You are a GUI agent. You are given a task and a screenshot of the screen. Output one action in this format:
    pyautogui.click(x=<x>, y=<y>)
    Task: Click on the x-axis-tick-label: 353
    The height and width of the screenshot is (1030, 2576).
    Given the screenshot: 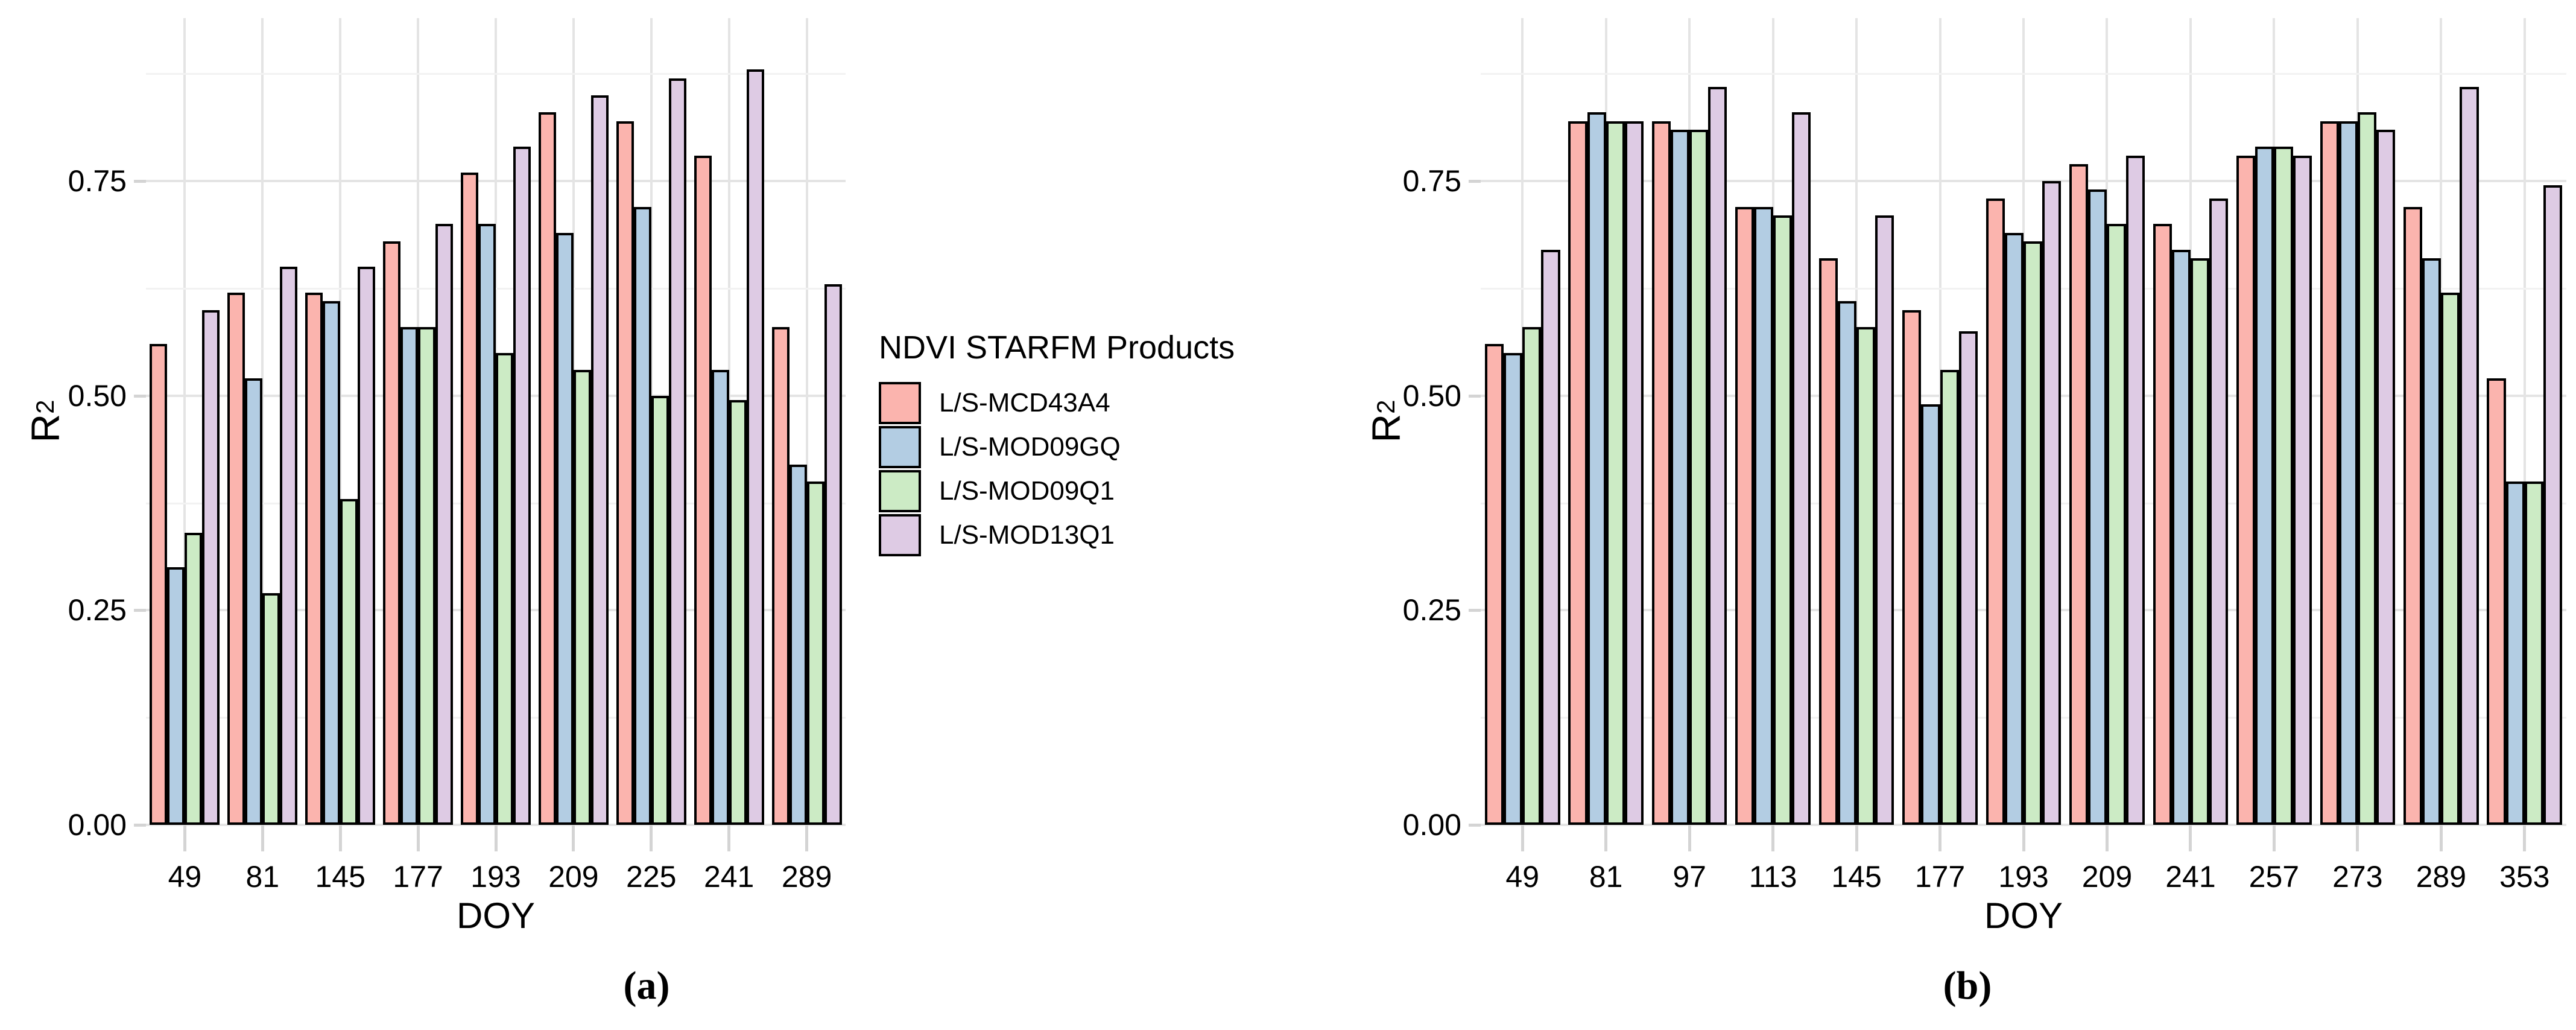 What is the action you would take?
    pyautogui.click(x=2524, y=877)
    